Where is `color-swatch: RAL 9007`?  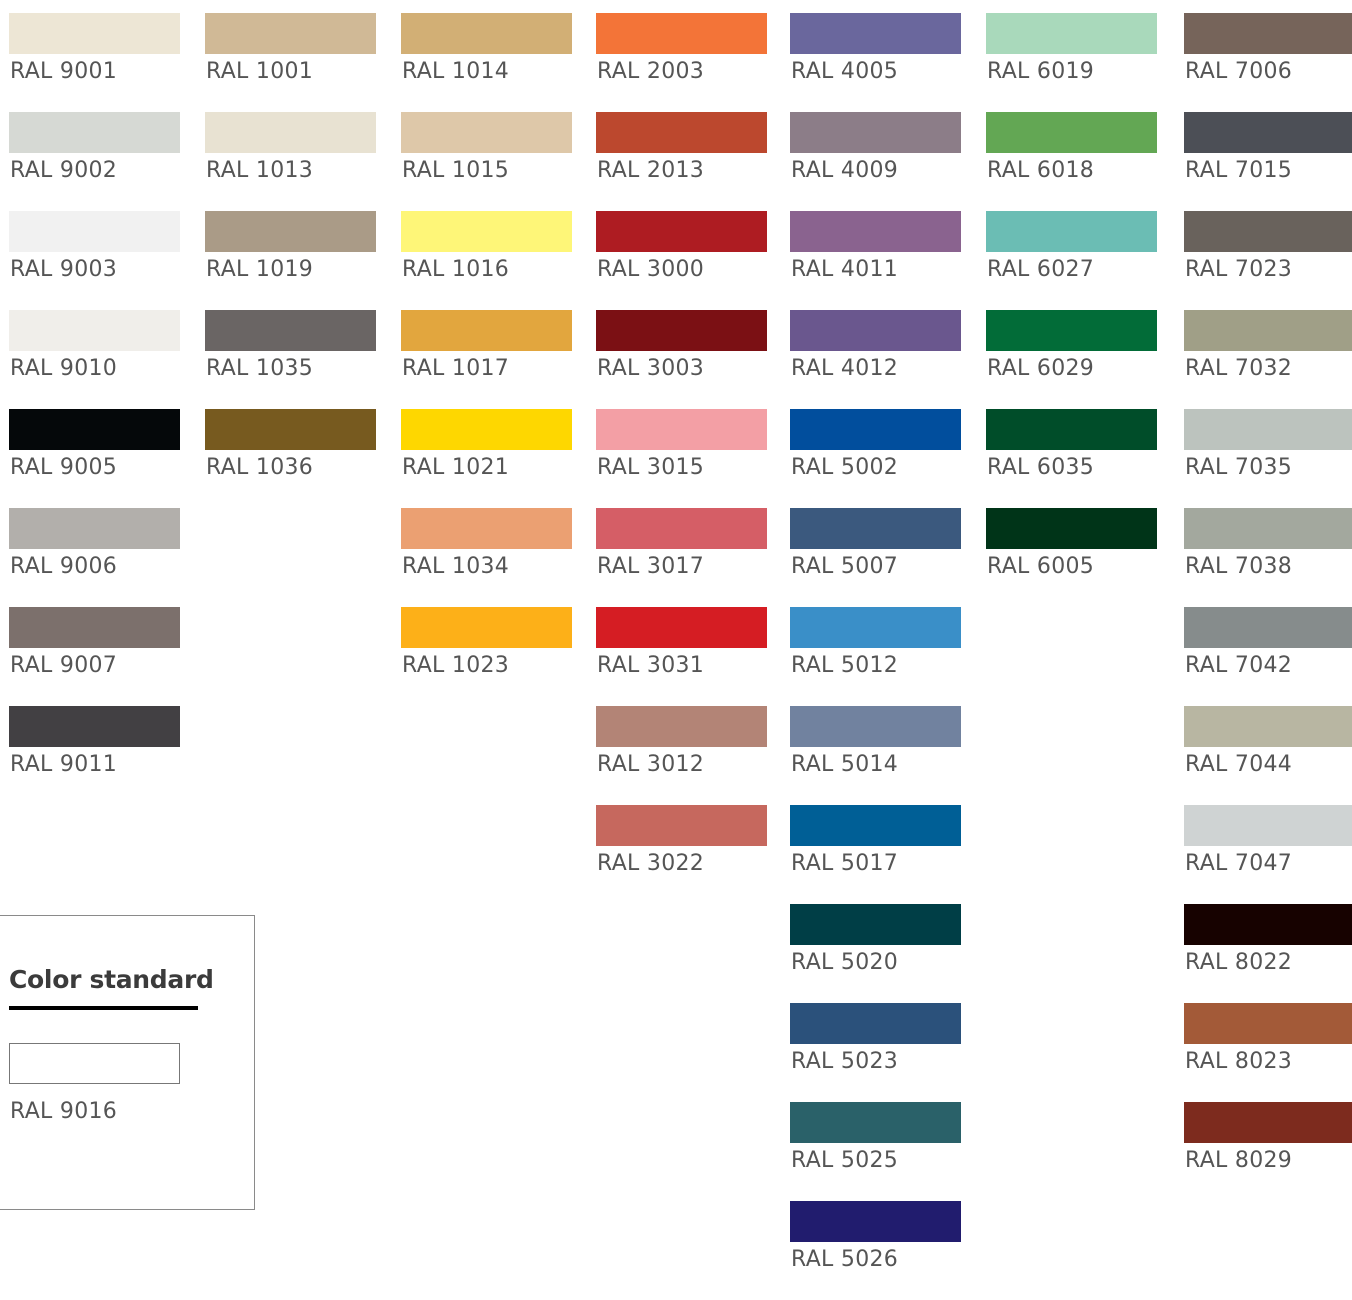
color-swatch: RAL 9007 is located at coordinates (94, 656).